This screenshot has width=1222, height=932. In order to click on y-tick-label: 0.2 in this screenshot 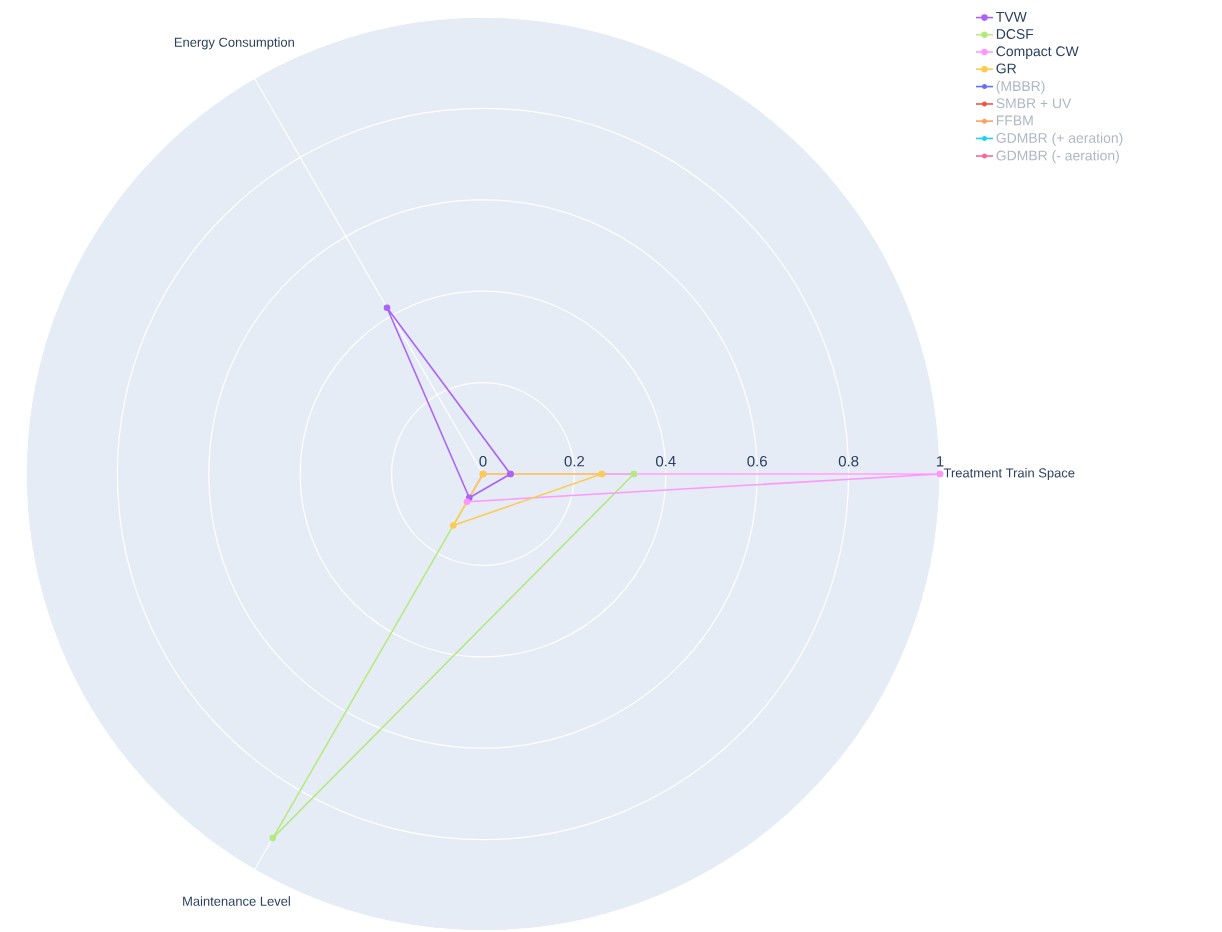, I will do `click(574, 461)`.